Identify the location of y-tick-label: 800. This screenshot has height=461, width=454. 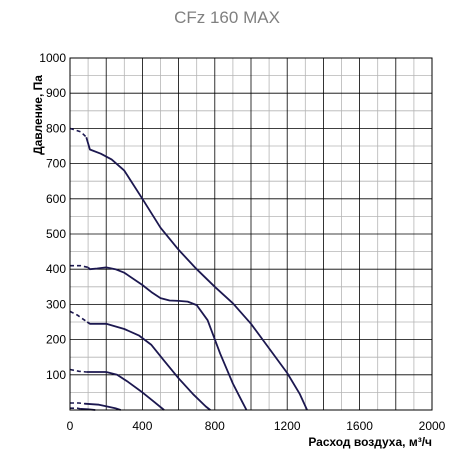
(56, 128).